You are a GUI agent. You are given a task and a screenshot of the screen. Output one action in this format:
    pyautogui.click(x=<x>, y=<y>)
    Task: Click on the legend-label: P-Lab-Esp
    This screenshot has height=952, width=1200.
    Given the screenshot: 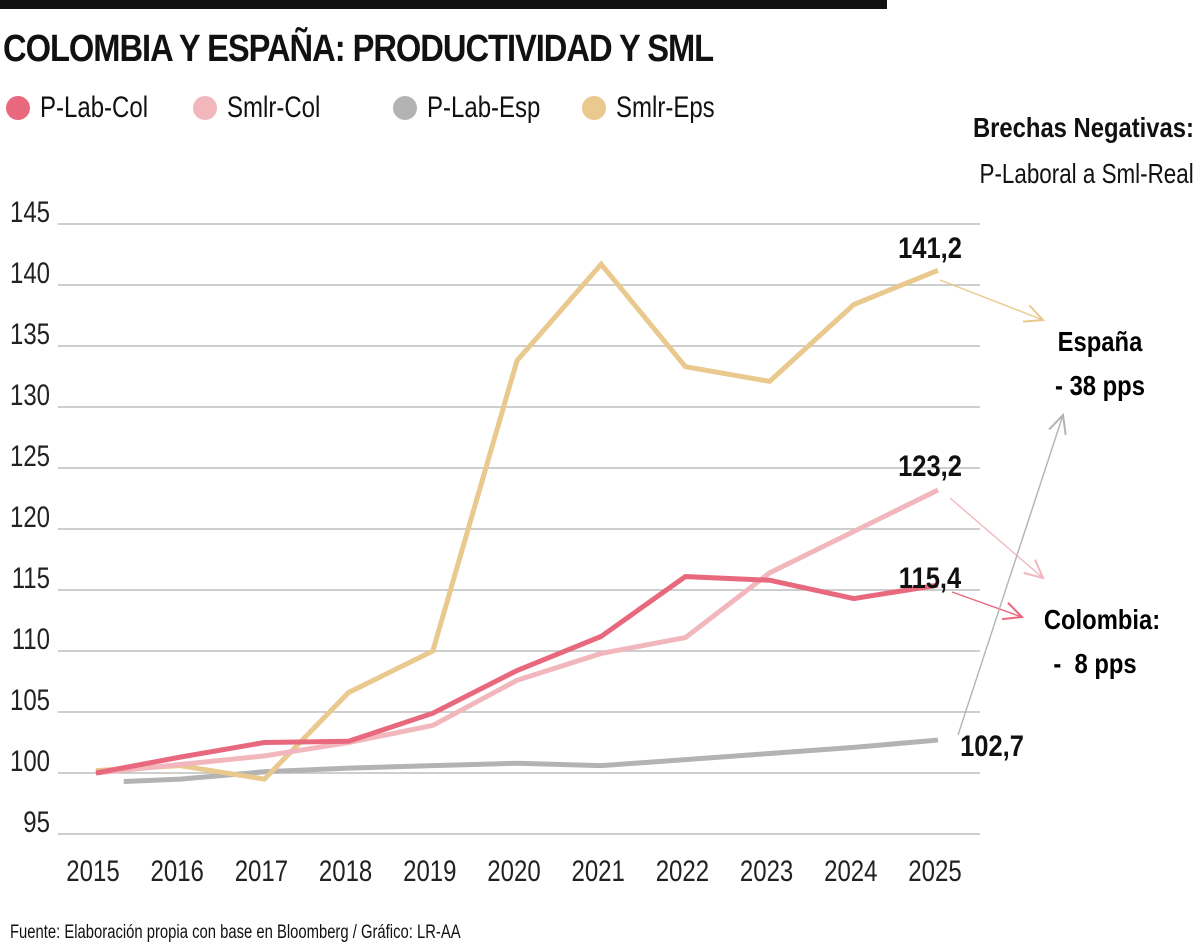 What is the action you would take?
    pyautogui.click(x=484, y=107)
    